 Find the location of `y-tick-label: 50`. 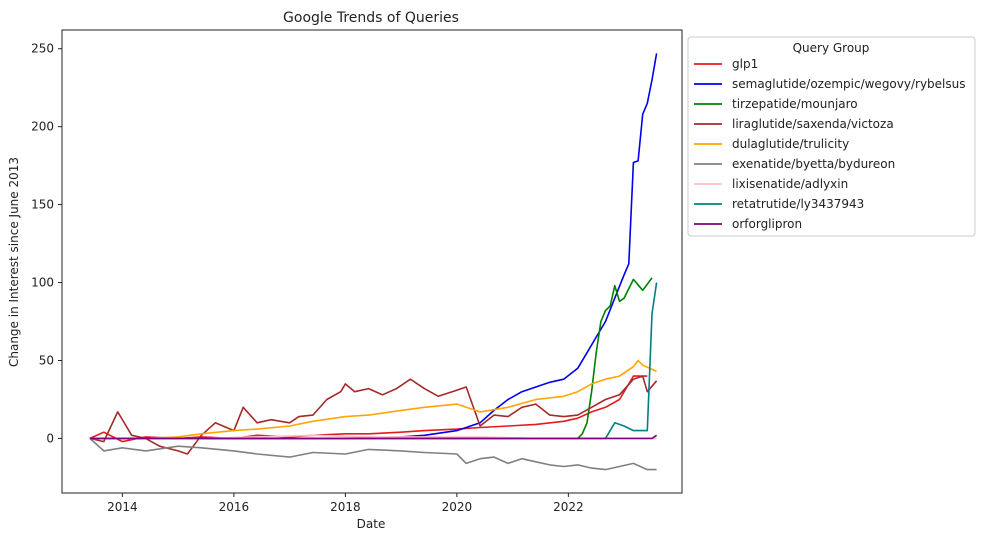

y-tick-label: 50 is located at coordinates (46, 360).